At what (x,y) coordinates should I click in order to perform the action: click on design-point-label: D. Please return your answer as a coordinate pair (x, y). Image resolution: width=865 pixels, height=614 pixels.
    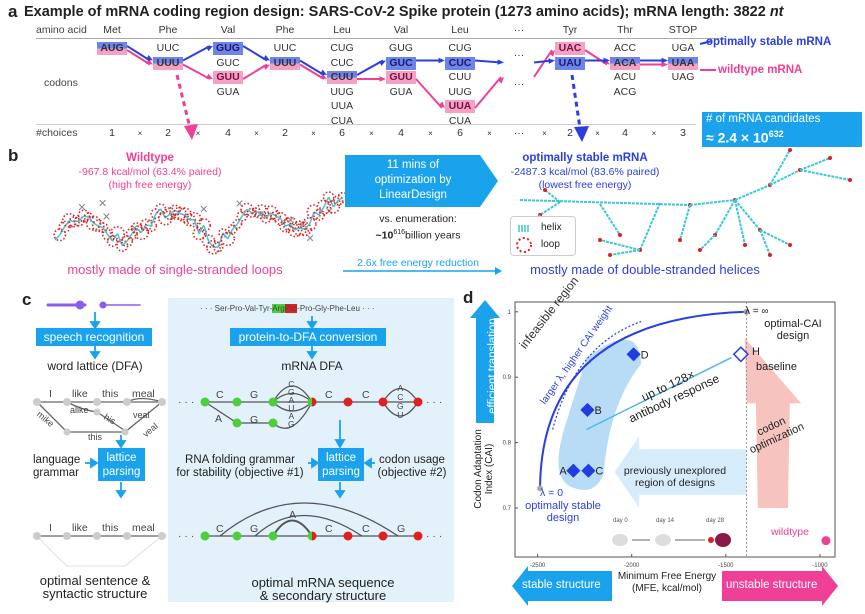
    Looking at the image, I should click on (645, 355).